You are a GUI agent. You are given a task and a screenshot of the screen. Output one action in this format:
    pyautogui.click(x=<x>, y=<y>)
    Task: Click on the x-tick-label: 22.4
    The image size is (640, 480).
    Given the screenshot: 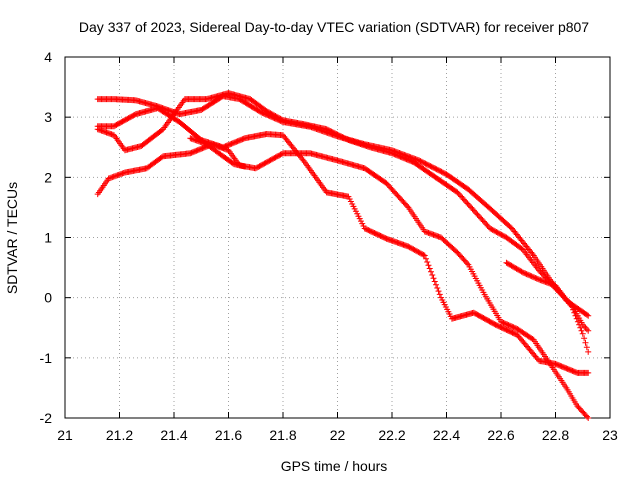 What is the action you would take?
    pyautogui.click(x=446, y=435)
    